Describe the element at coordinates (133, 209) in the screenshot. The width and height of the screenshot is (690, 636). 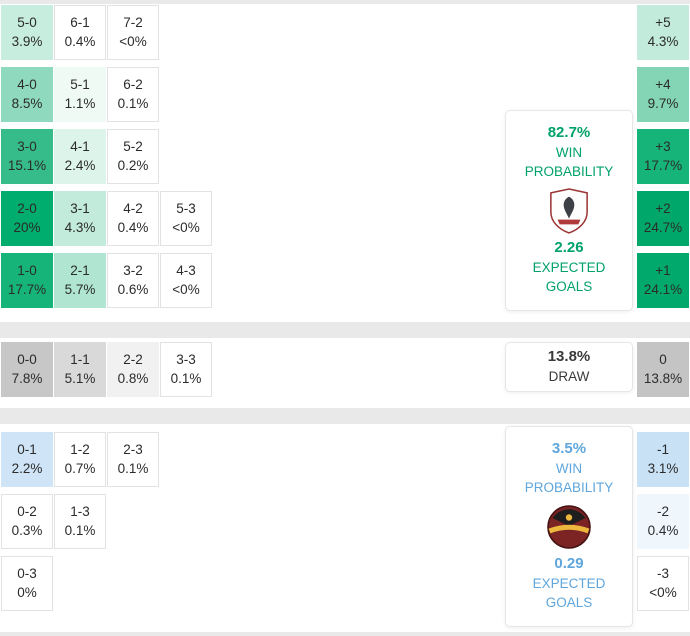
I see `scoreline: 4-2` at that location.